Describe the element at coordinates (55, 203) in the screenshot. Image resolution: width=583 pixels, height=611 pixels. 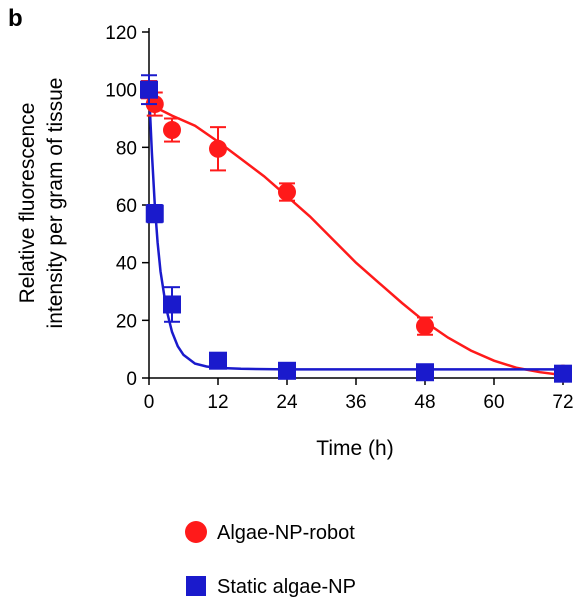
I see `y-axis-label-line2: intensity per gram of tissue` at that location.